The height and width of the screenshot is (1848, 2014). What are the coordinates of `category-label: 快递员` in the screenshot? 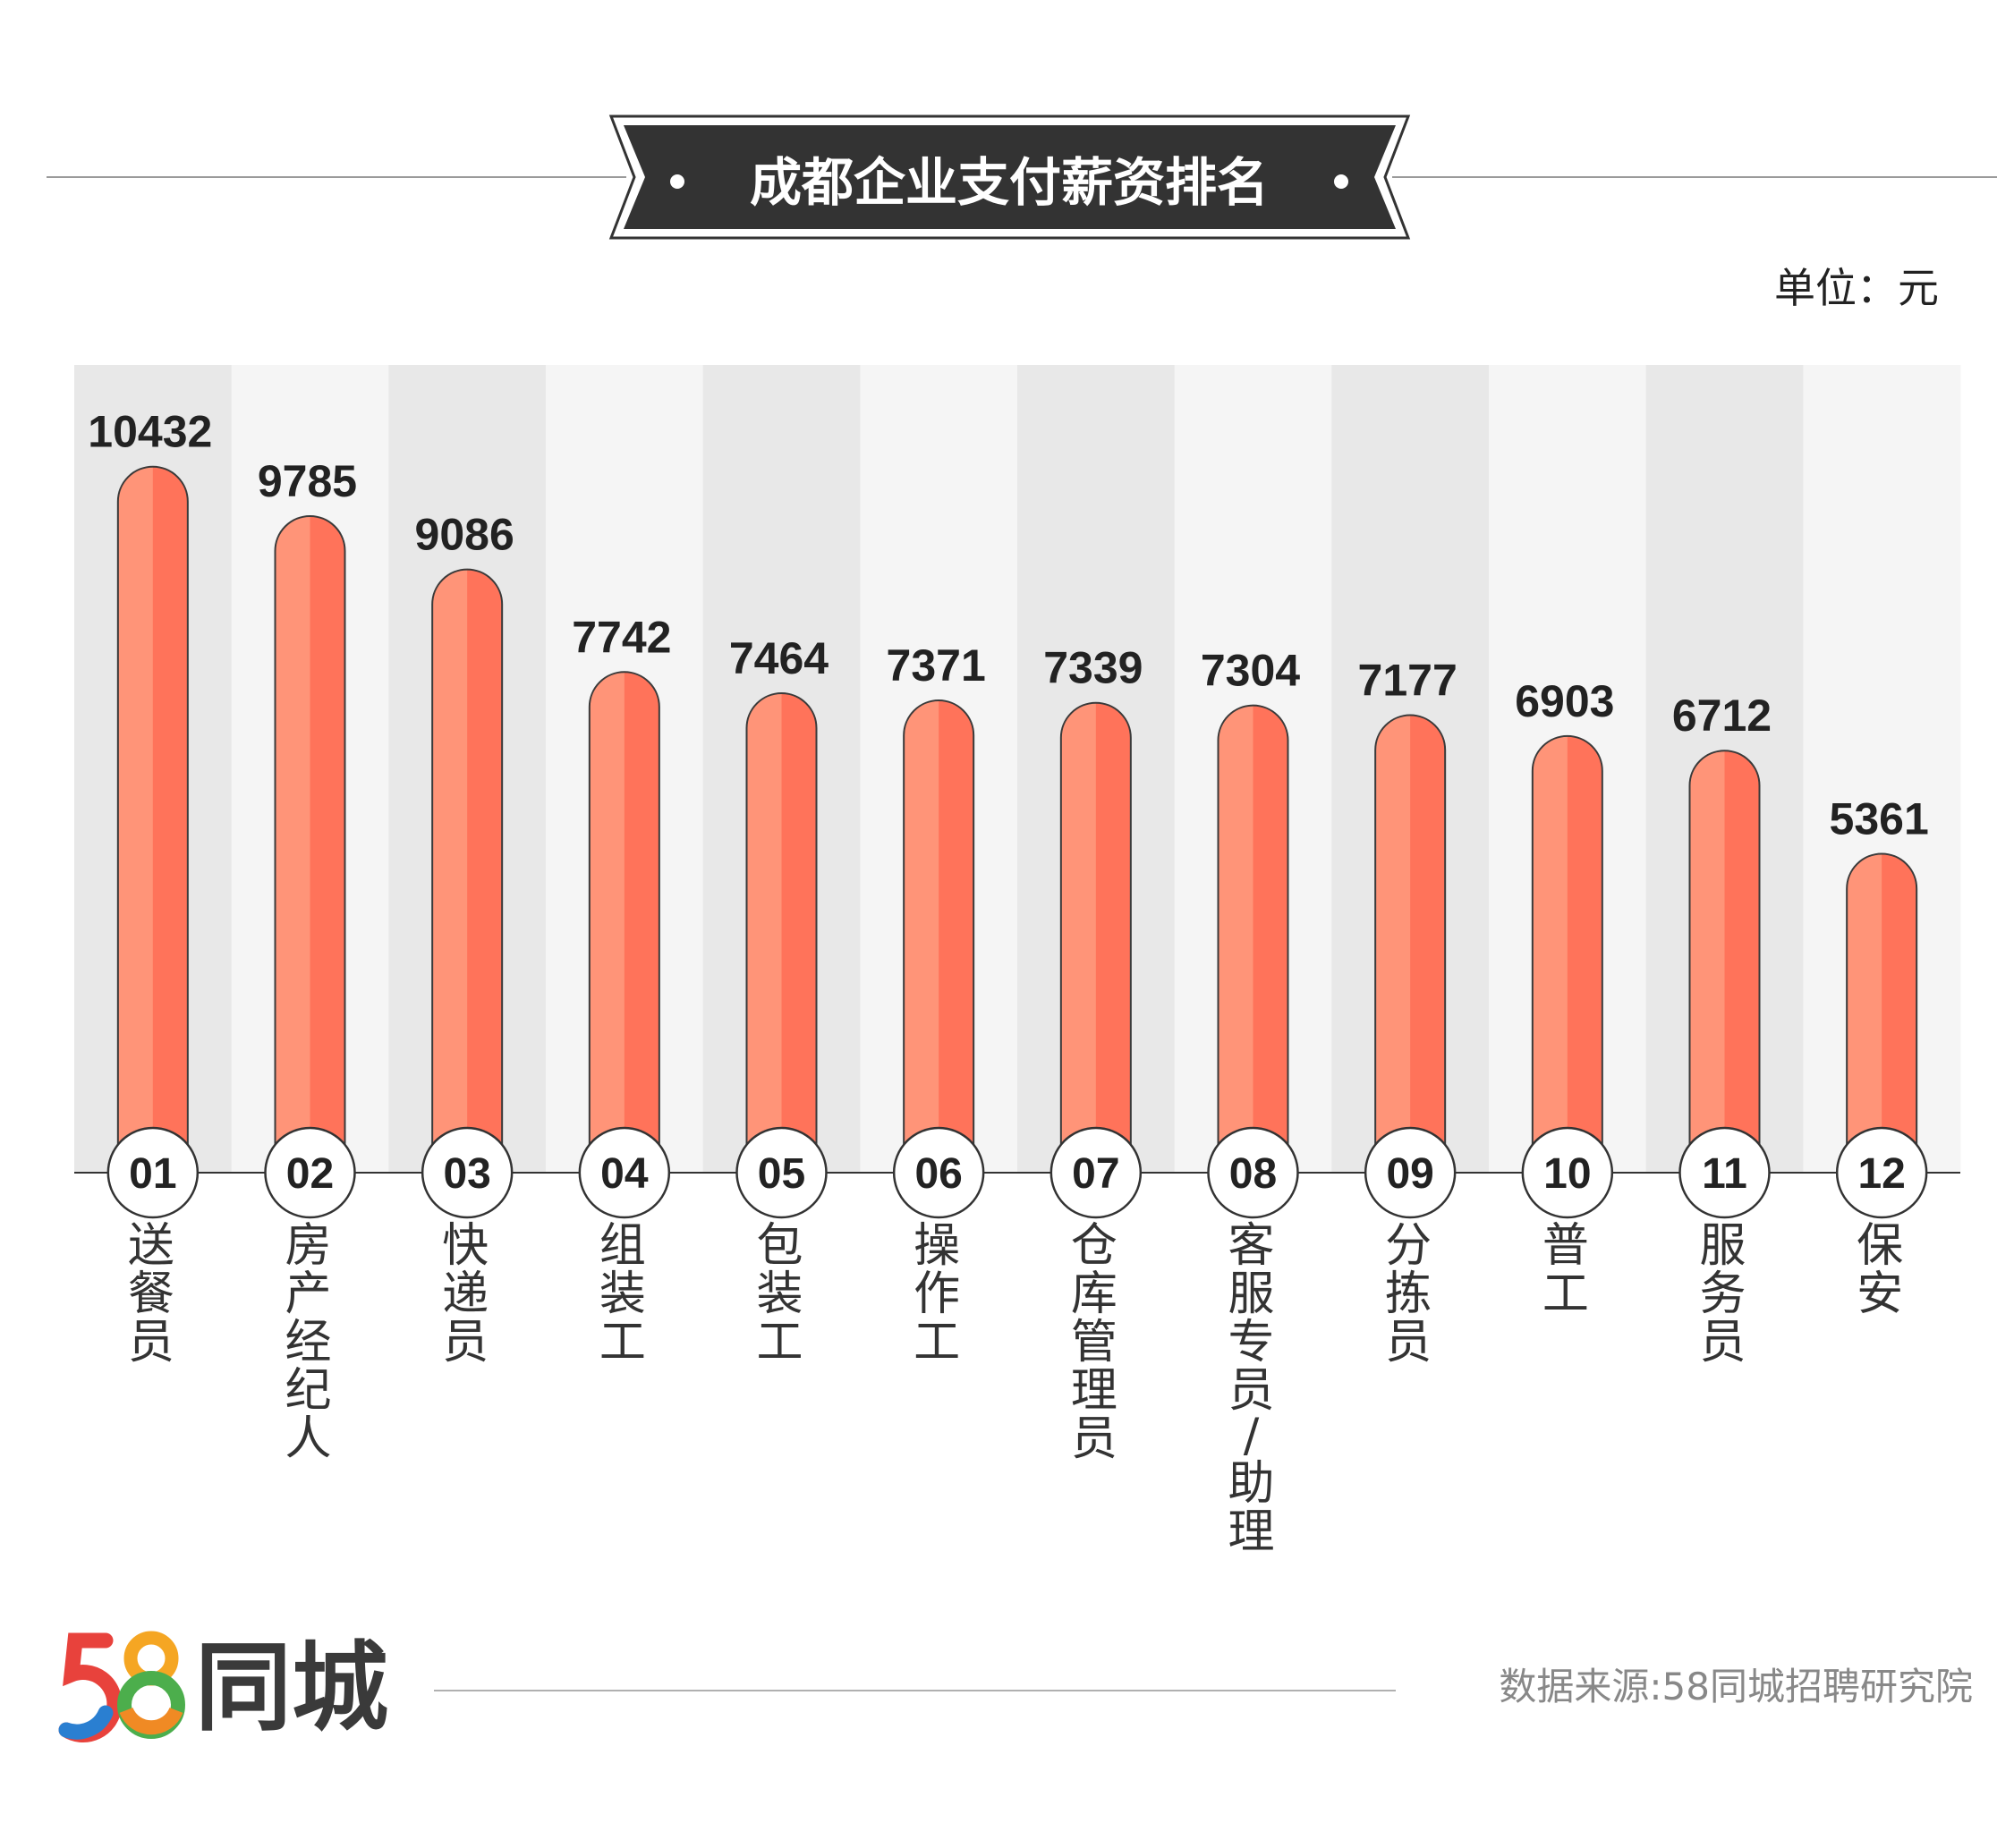 It's located at (466, 1294).